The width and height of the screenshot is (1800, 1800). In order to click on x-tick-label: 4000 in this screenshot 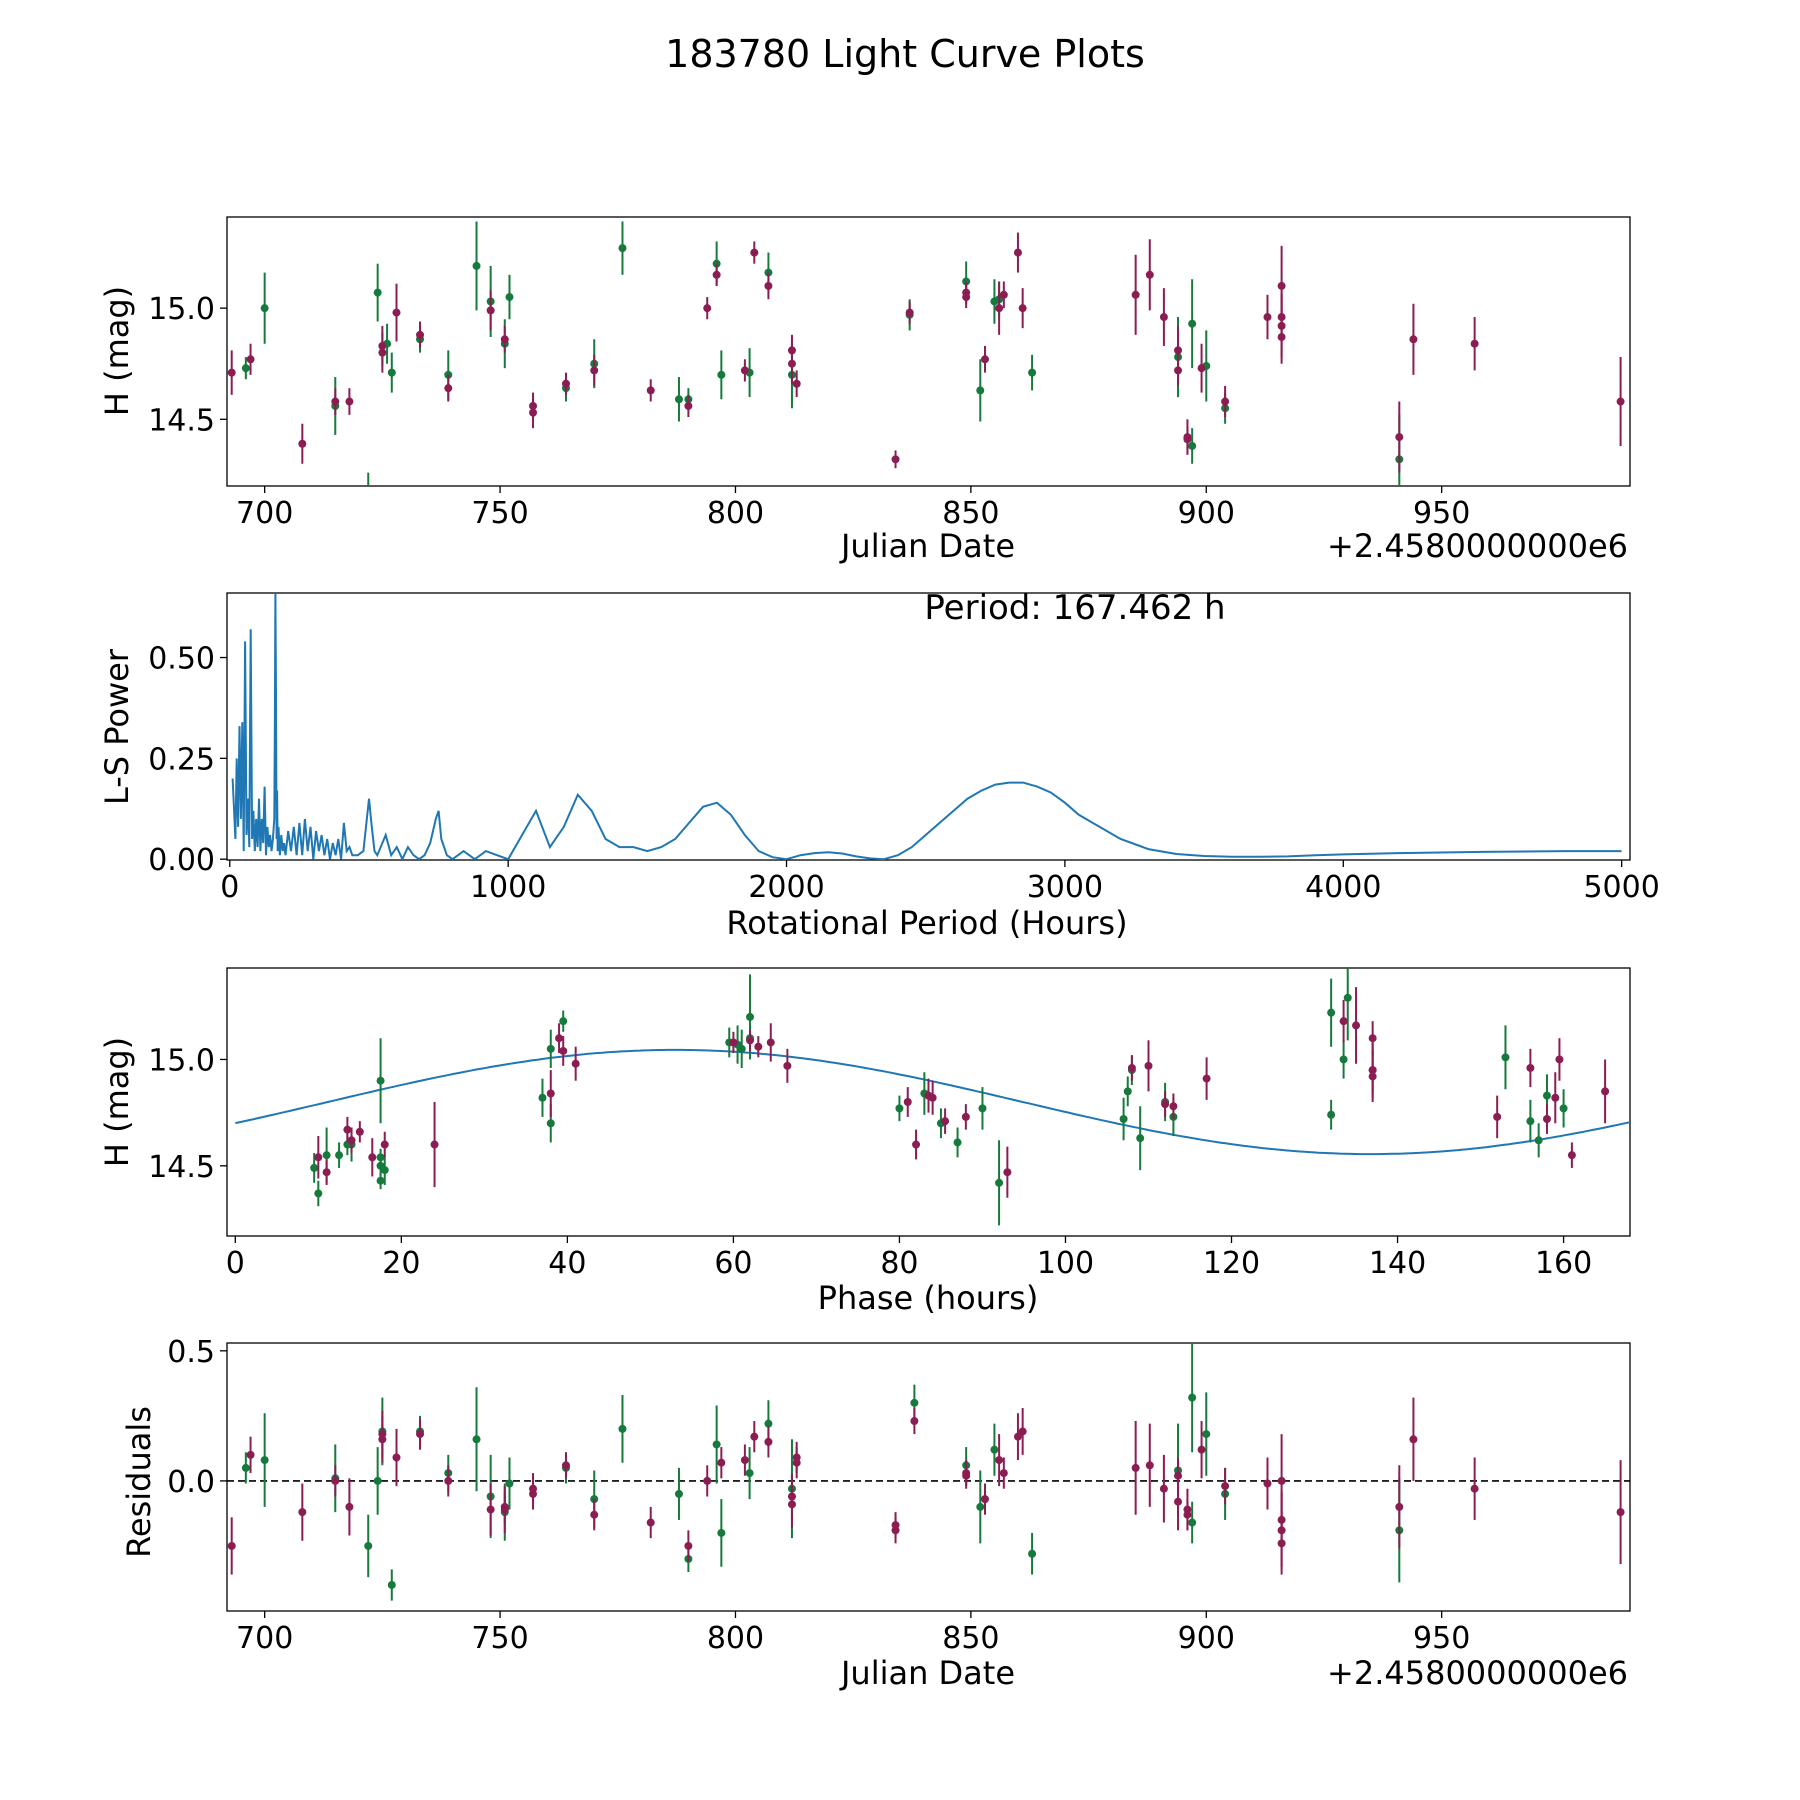, I will do `click(1343, 887)`.